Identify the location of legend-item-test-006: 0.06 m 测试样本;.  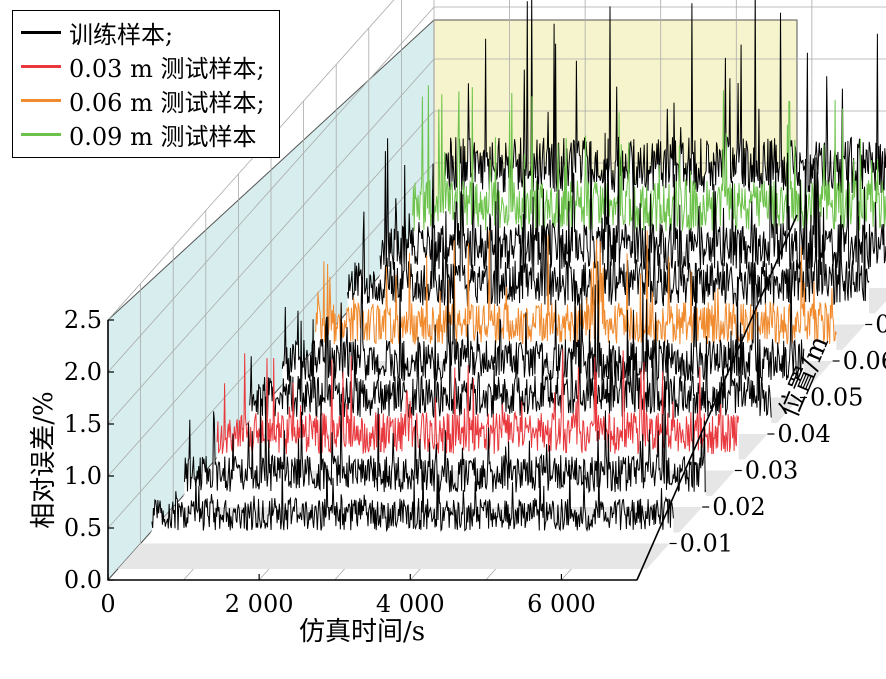
(146, 100).